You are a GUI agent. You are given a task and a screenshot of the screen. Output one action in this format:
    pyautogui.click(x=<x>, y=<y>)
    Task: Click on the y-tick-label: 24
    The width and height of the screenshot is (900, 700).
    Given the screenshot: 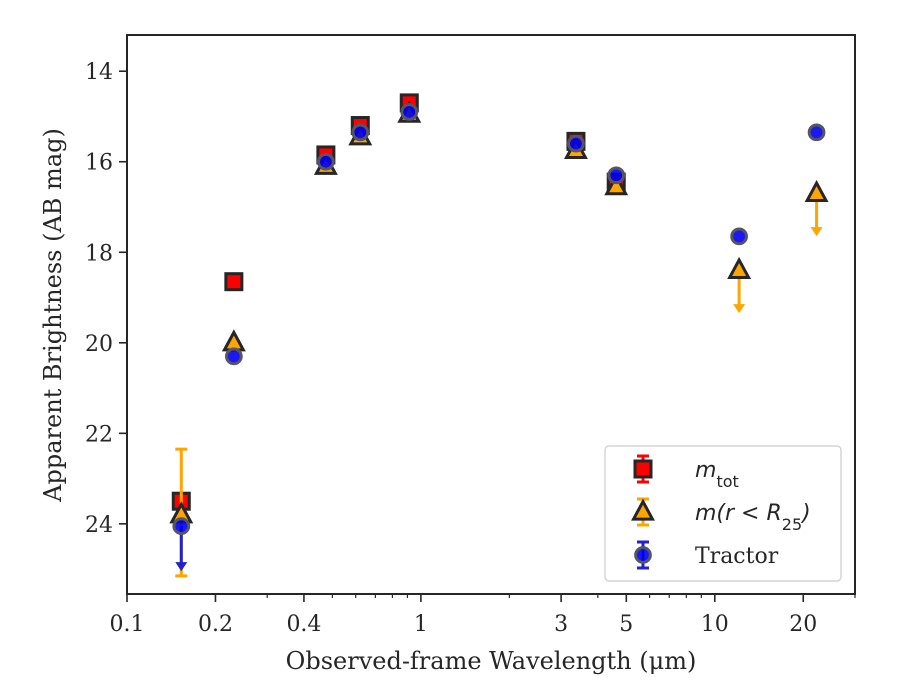 What is the action you would take?
    pyautogui.click(x=99, y=525)
    